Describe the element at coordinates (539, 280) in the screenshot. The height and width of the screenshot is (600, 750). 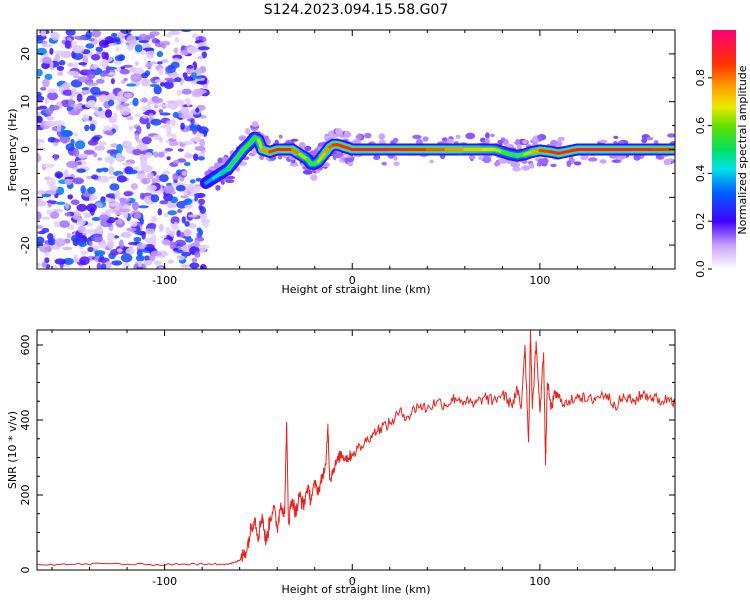
I see `spectrogram-x-tick-label: 100` at that location.